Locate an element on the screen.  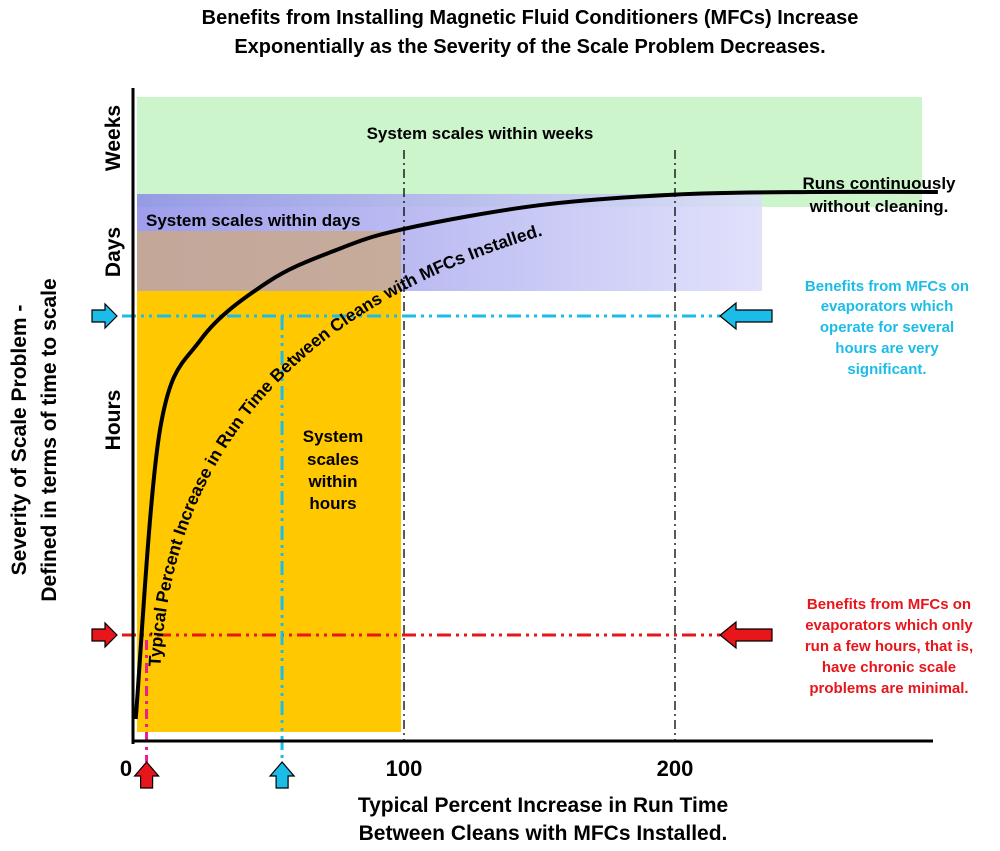
cyan-note-line-1: Benefits from MFCs on is located at coordinates (887, 286).